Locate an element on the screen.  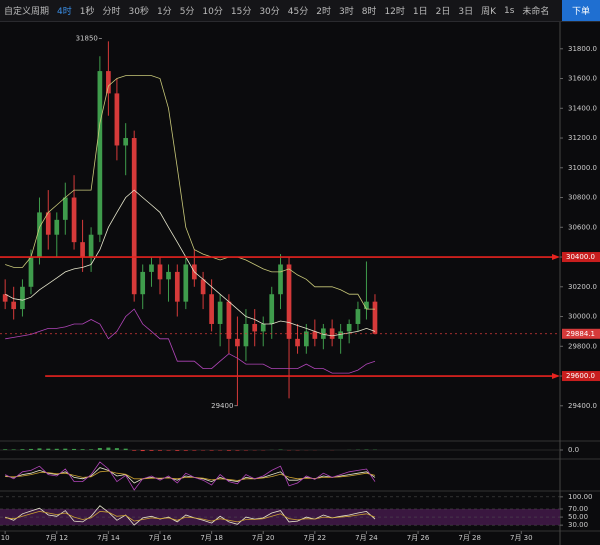
period-option: 30秒 is located at coordinates (138, 12).